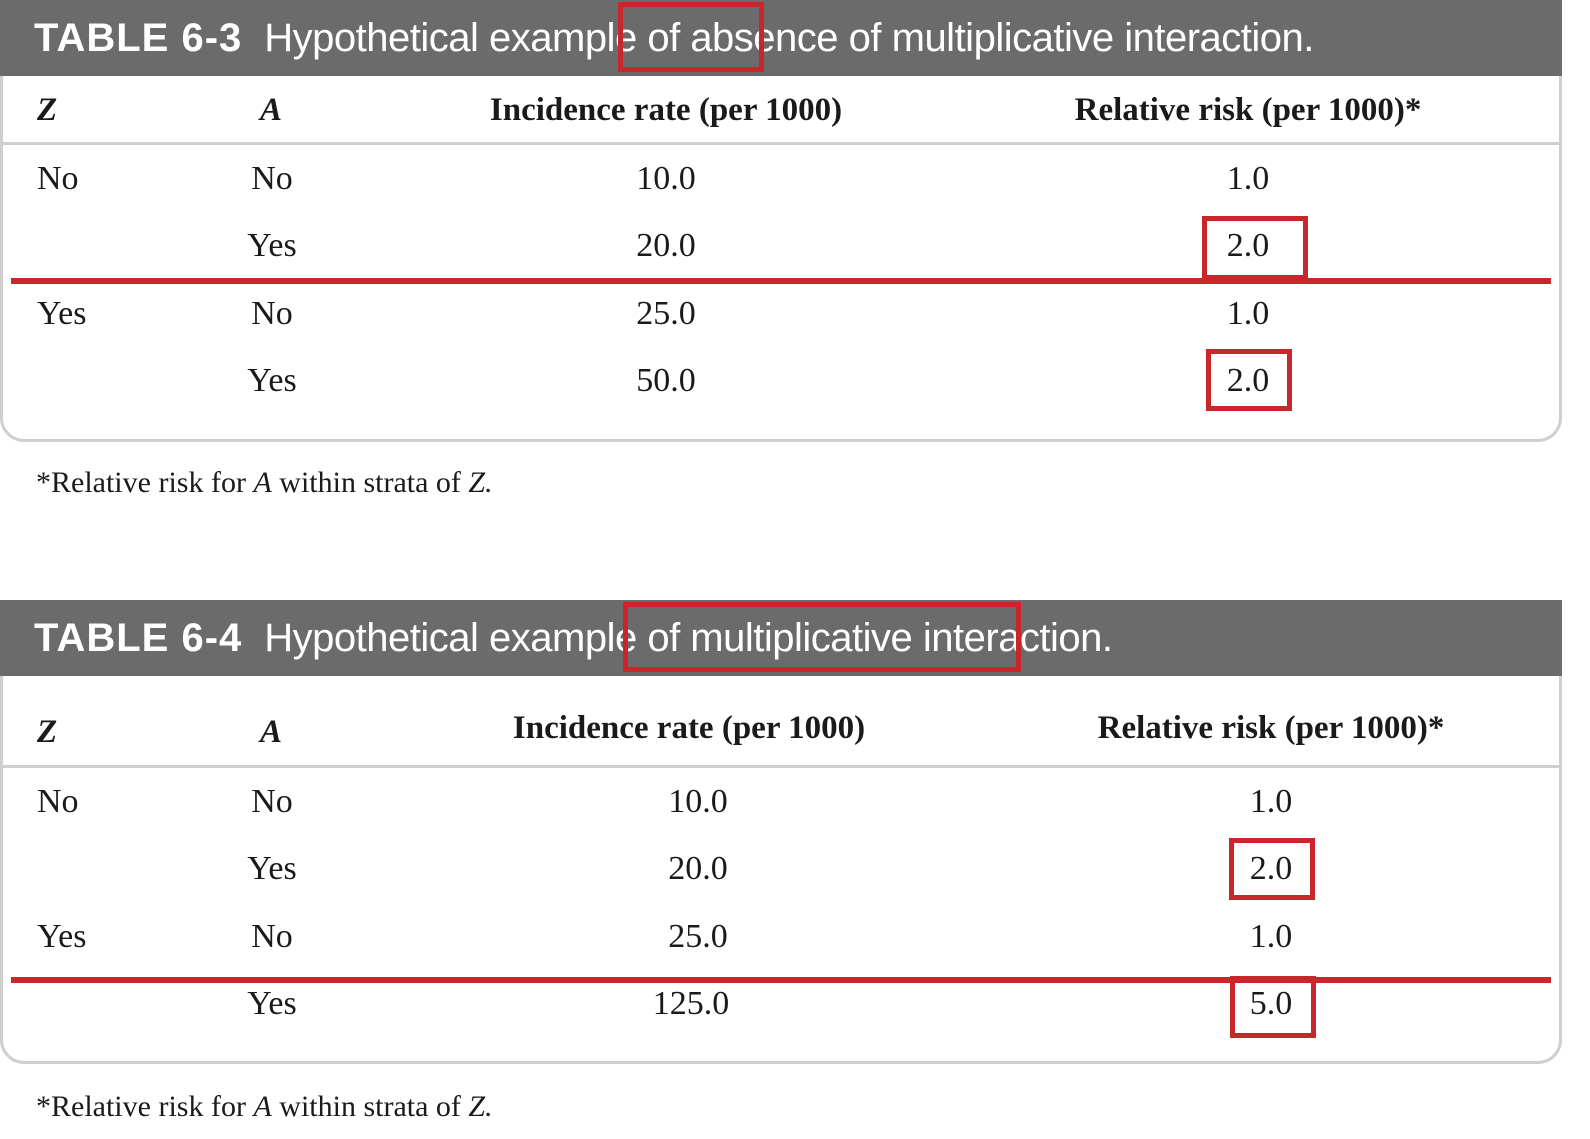  Describe the element at coordinates (1076, 38) in the screenshot. I see `title-text-after: of multiplicative interaction.` at that location.